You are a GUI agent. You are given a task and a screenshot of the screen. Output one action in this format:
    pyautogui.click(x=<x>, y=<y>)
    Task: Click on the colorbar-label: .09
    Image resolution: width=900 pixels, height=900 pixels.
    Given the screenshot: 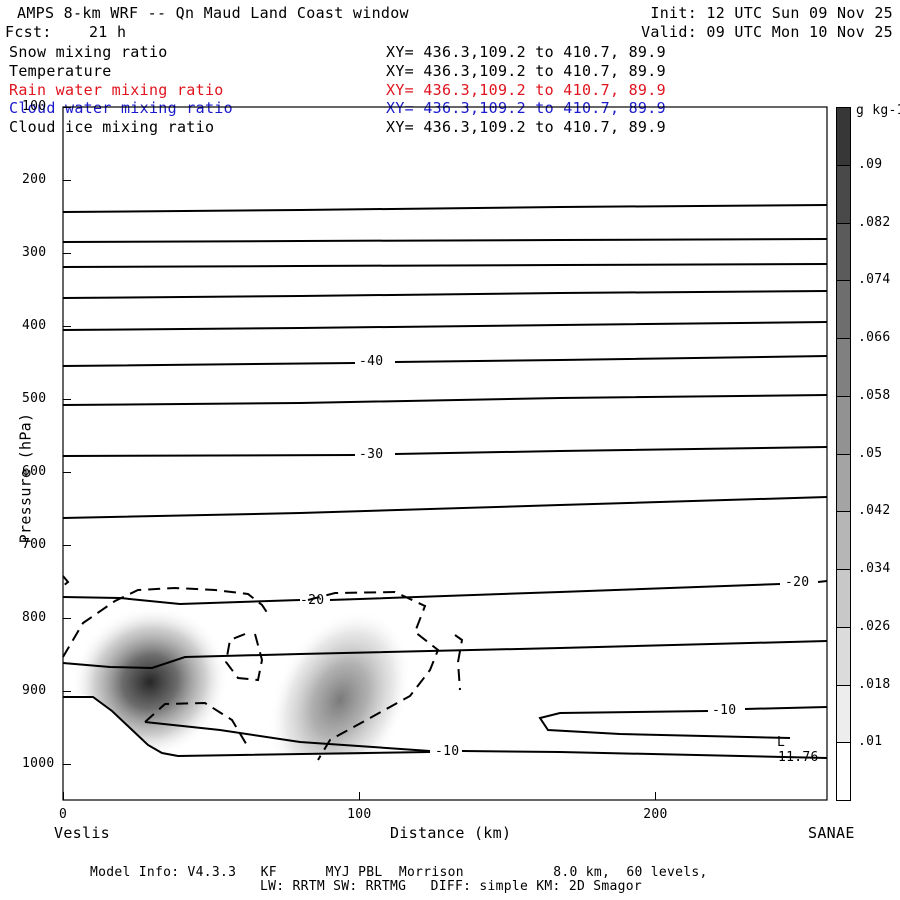 What is the action you would take?
    pyautogui.click(x=870, y=164)
    